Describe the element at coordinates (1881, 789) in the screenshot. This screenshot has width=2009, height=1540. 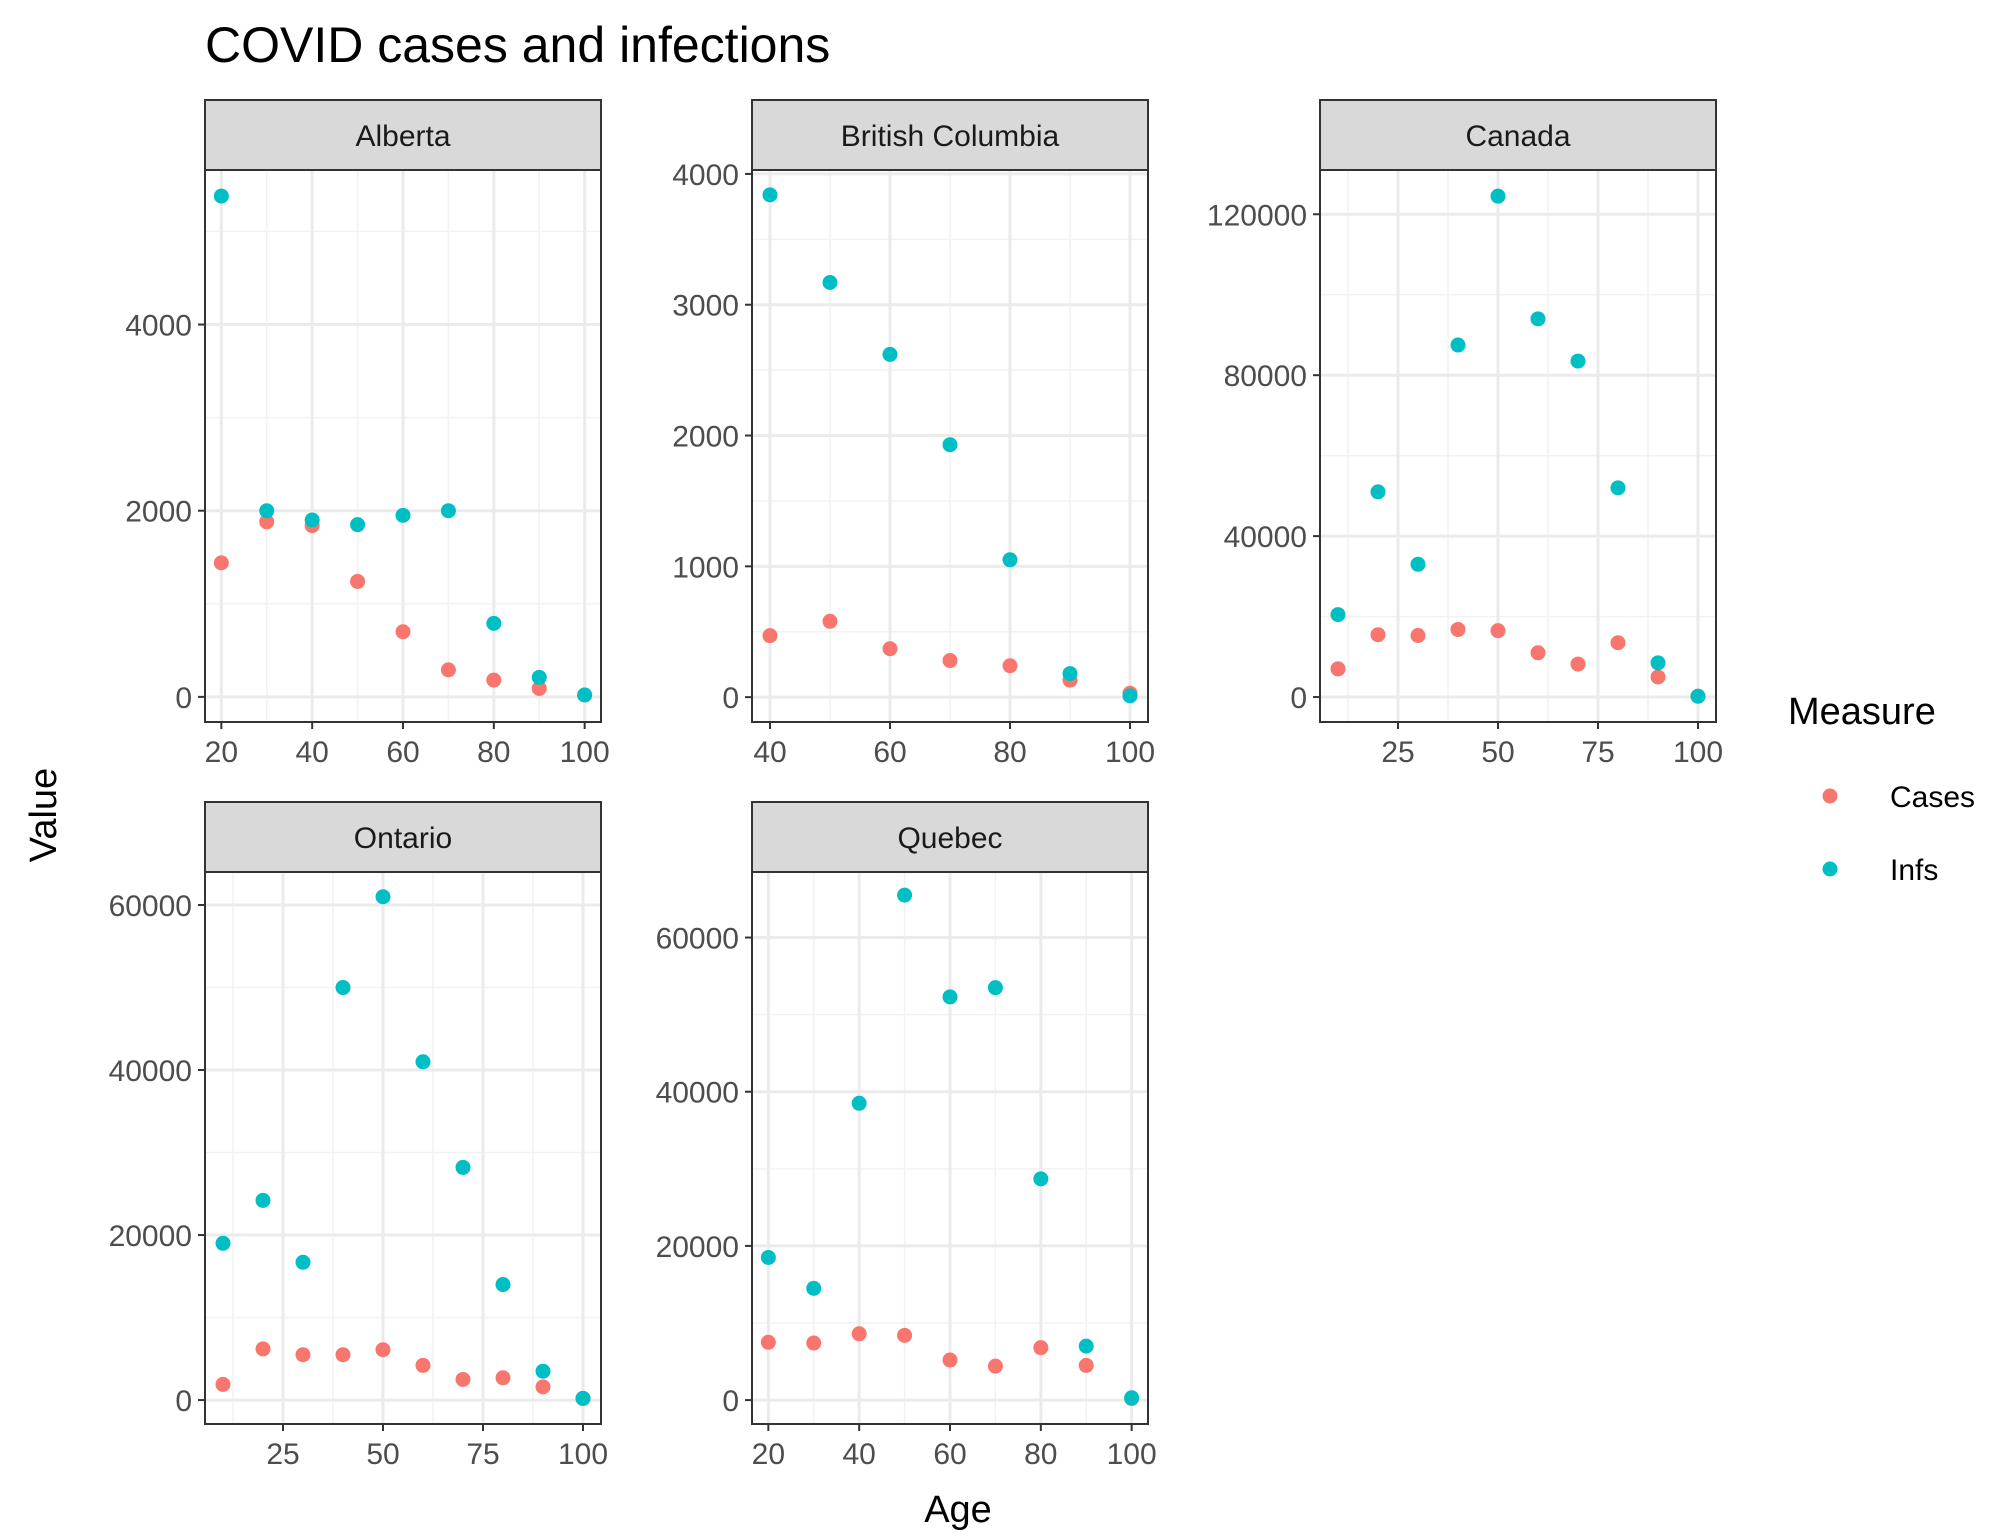
I see `legend: Measure Cases Infs` at that location.